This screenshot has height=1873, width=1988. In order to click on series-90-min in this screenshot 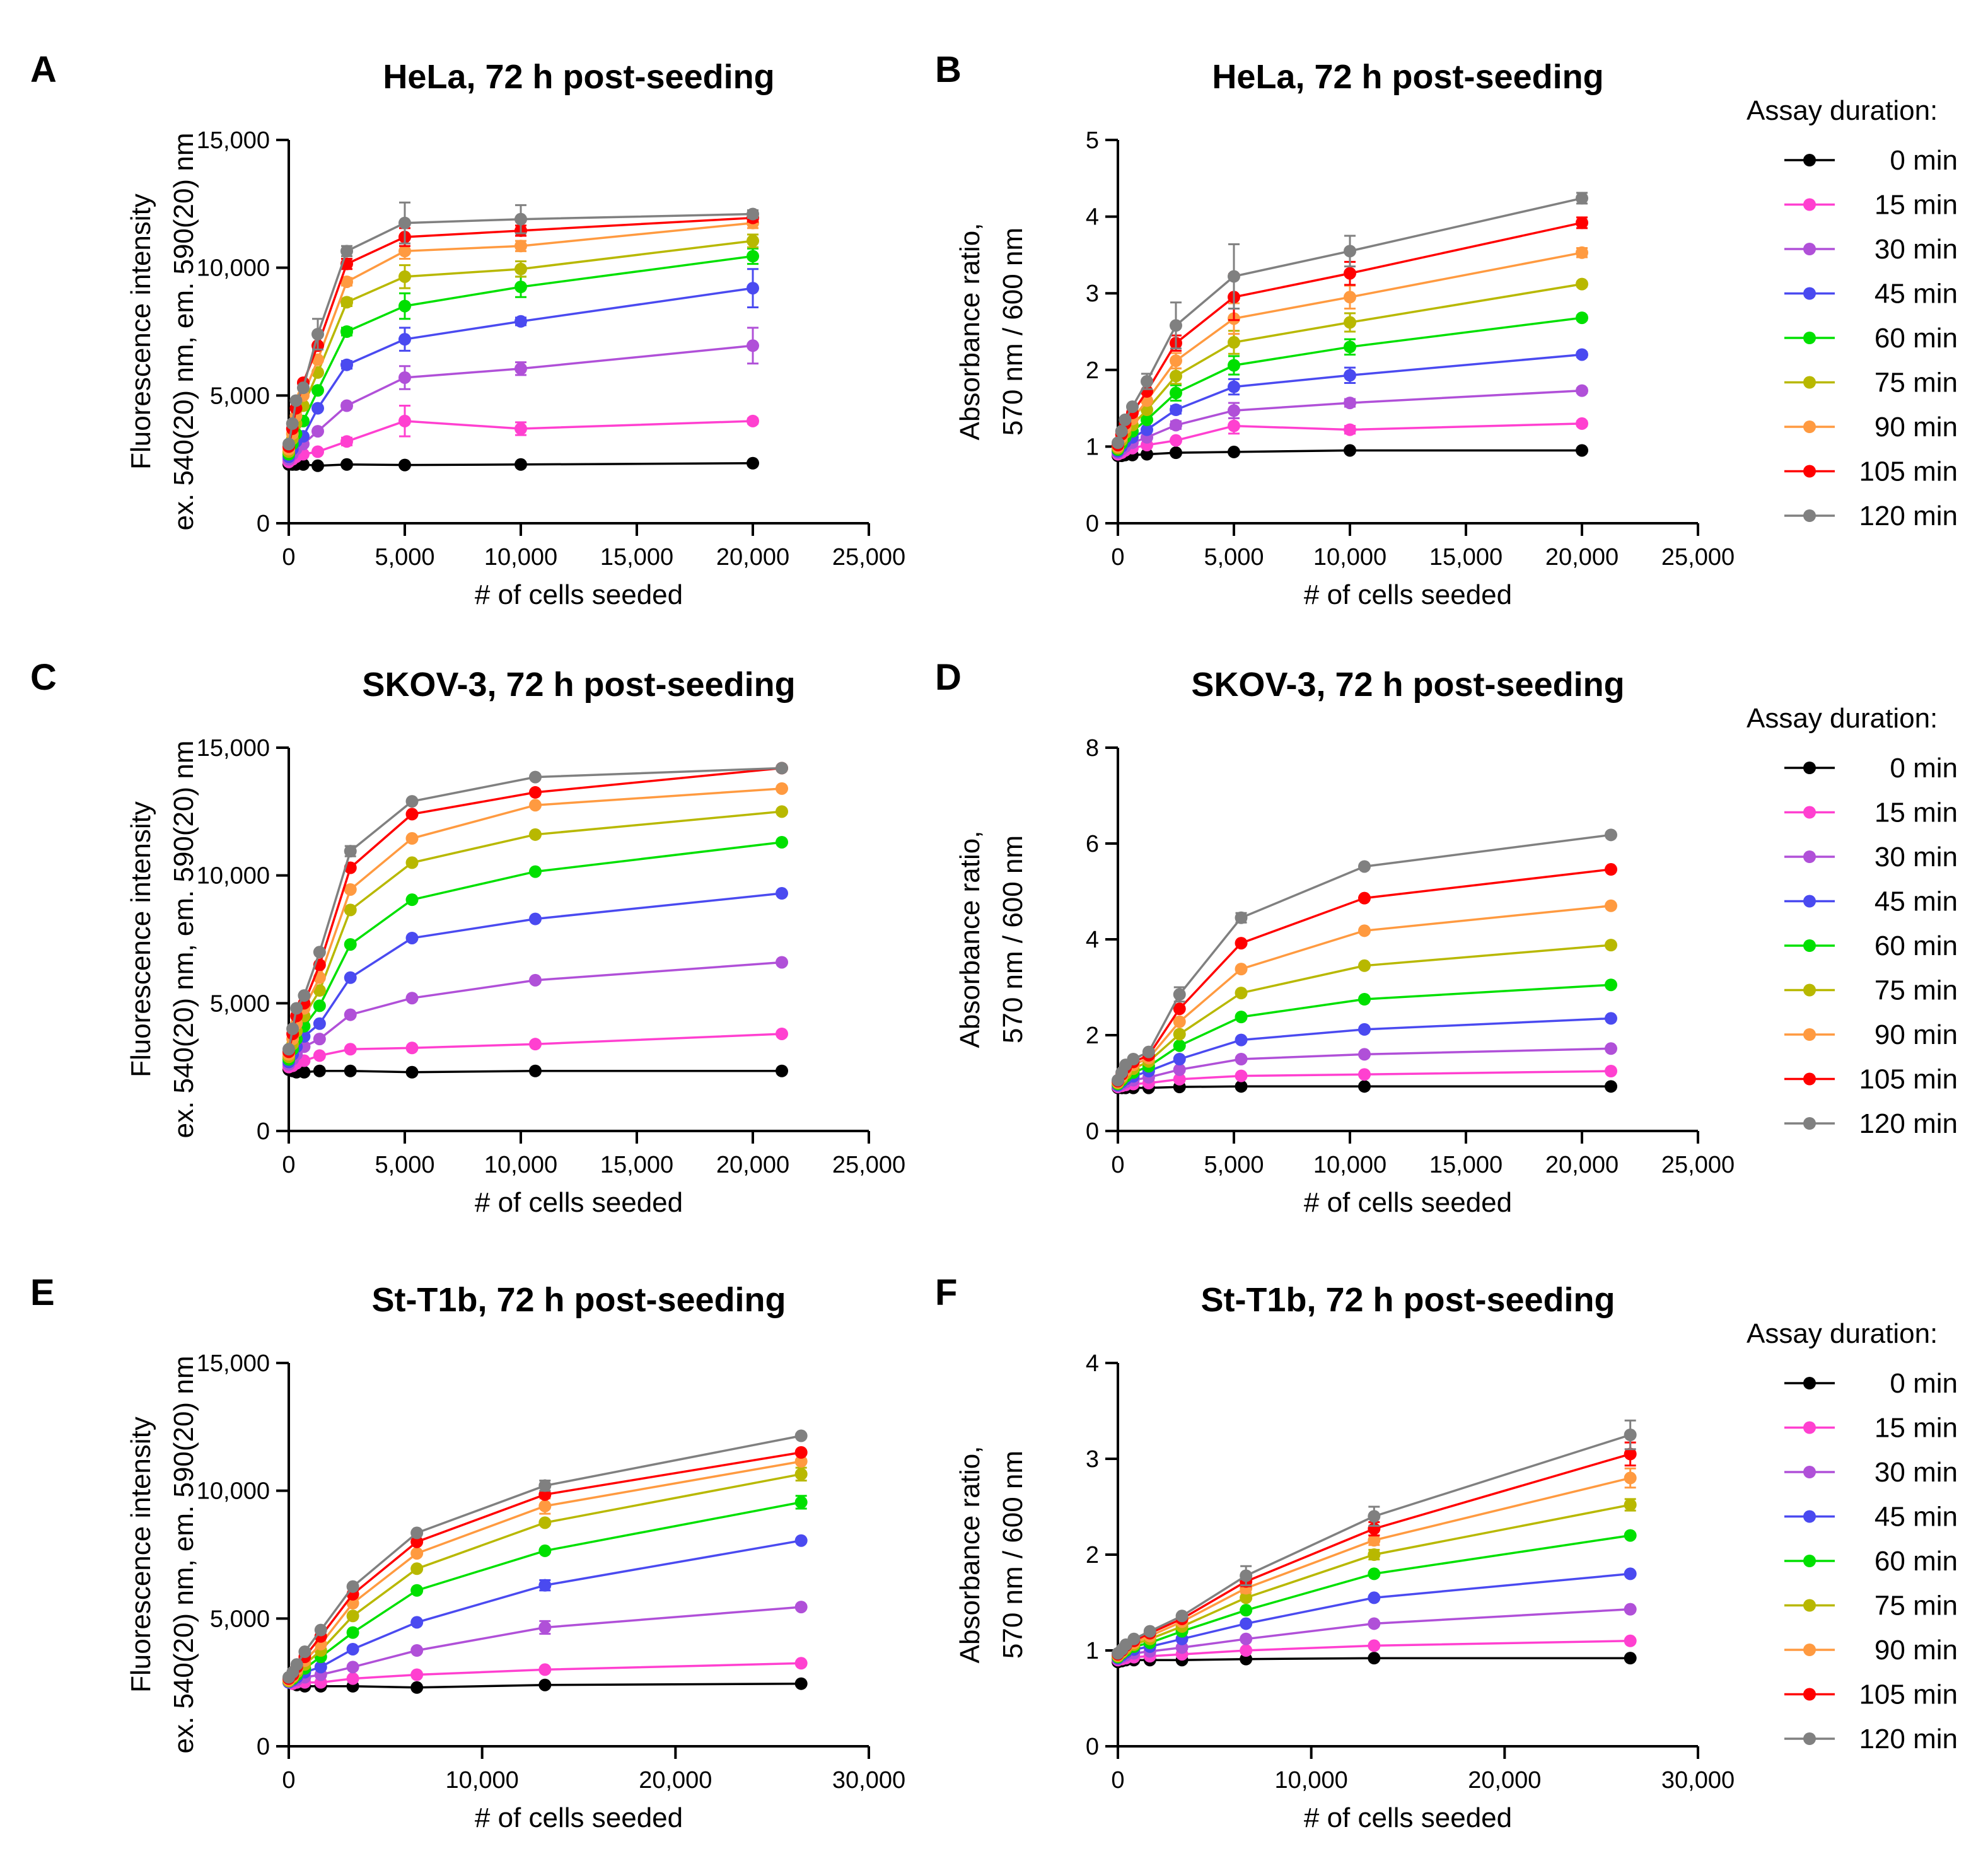, I will do `click(521, 336)`.